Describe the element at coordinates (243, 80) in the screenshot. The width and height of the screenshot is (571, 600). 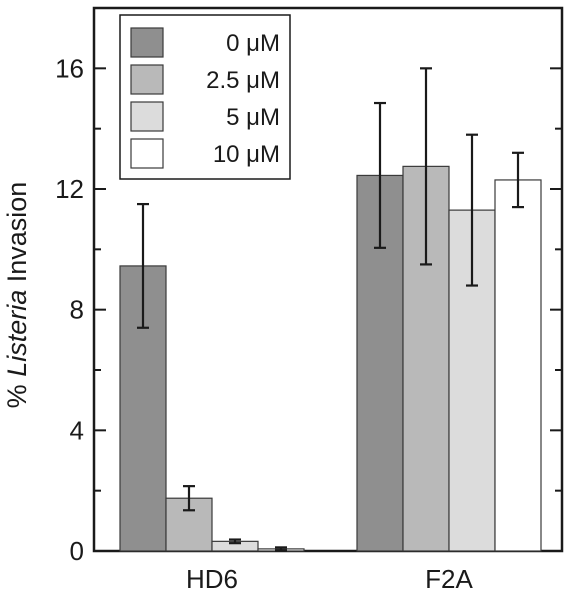
I see `legend-label: 2.5 μM` at that location.